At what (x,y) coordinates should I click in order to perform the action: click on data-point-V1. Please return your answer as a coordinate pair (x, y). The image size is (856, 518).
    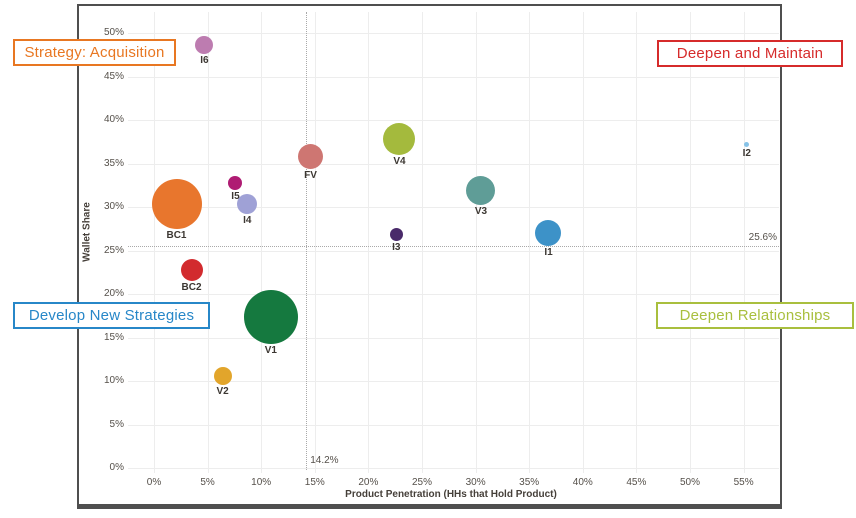
    Looking at the image, I should click on (270, 316).